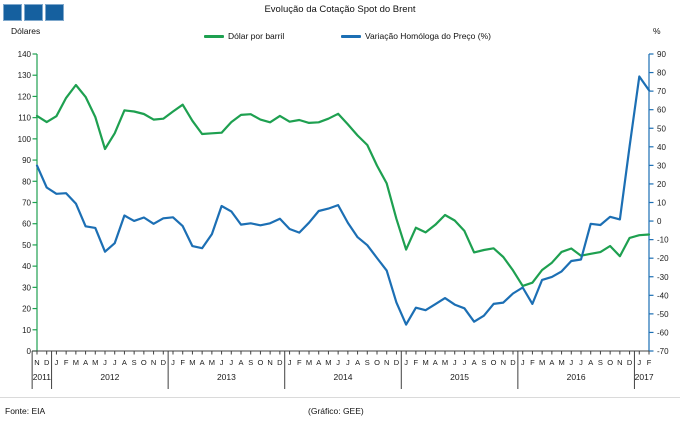 This screenshot has width=680, height=425. I want to click on right-axis-tick-label: -40, so click(663, 295).